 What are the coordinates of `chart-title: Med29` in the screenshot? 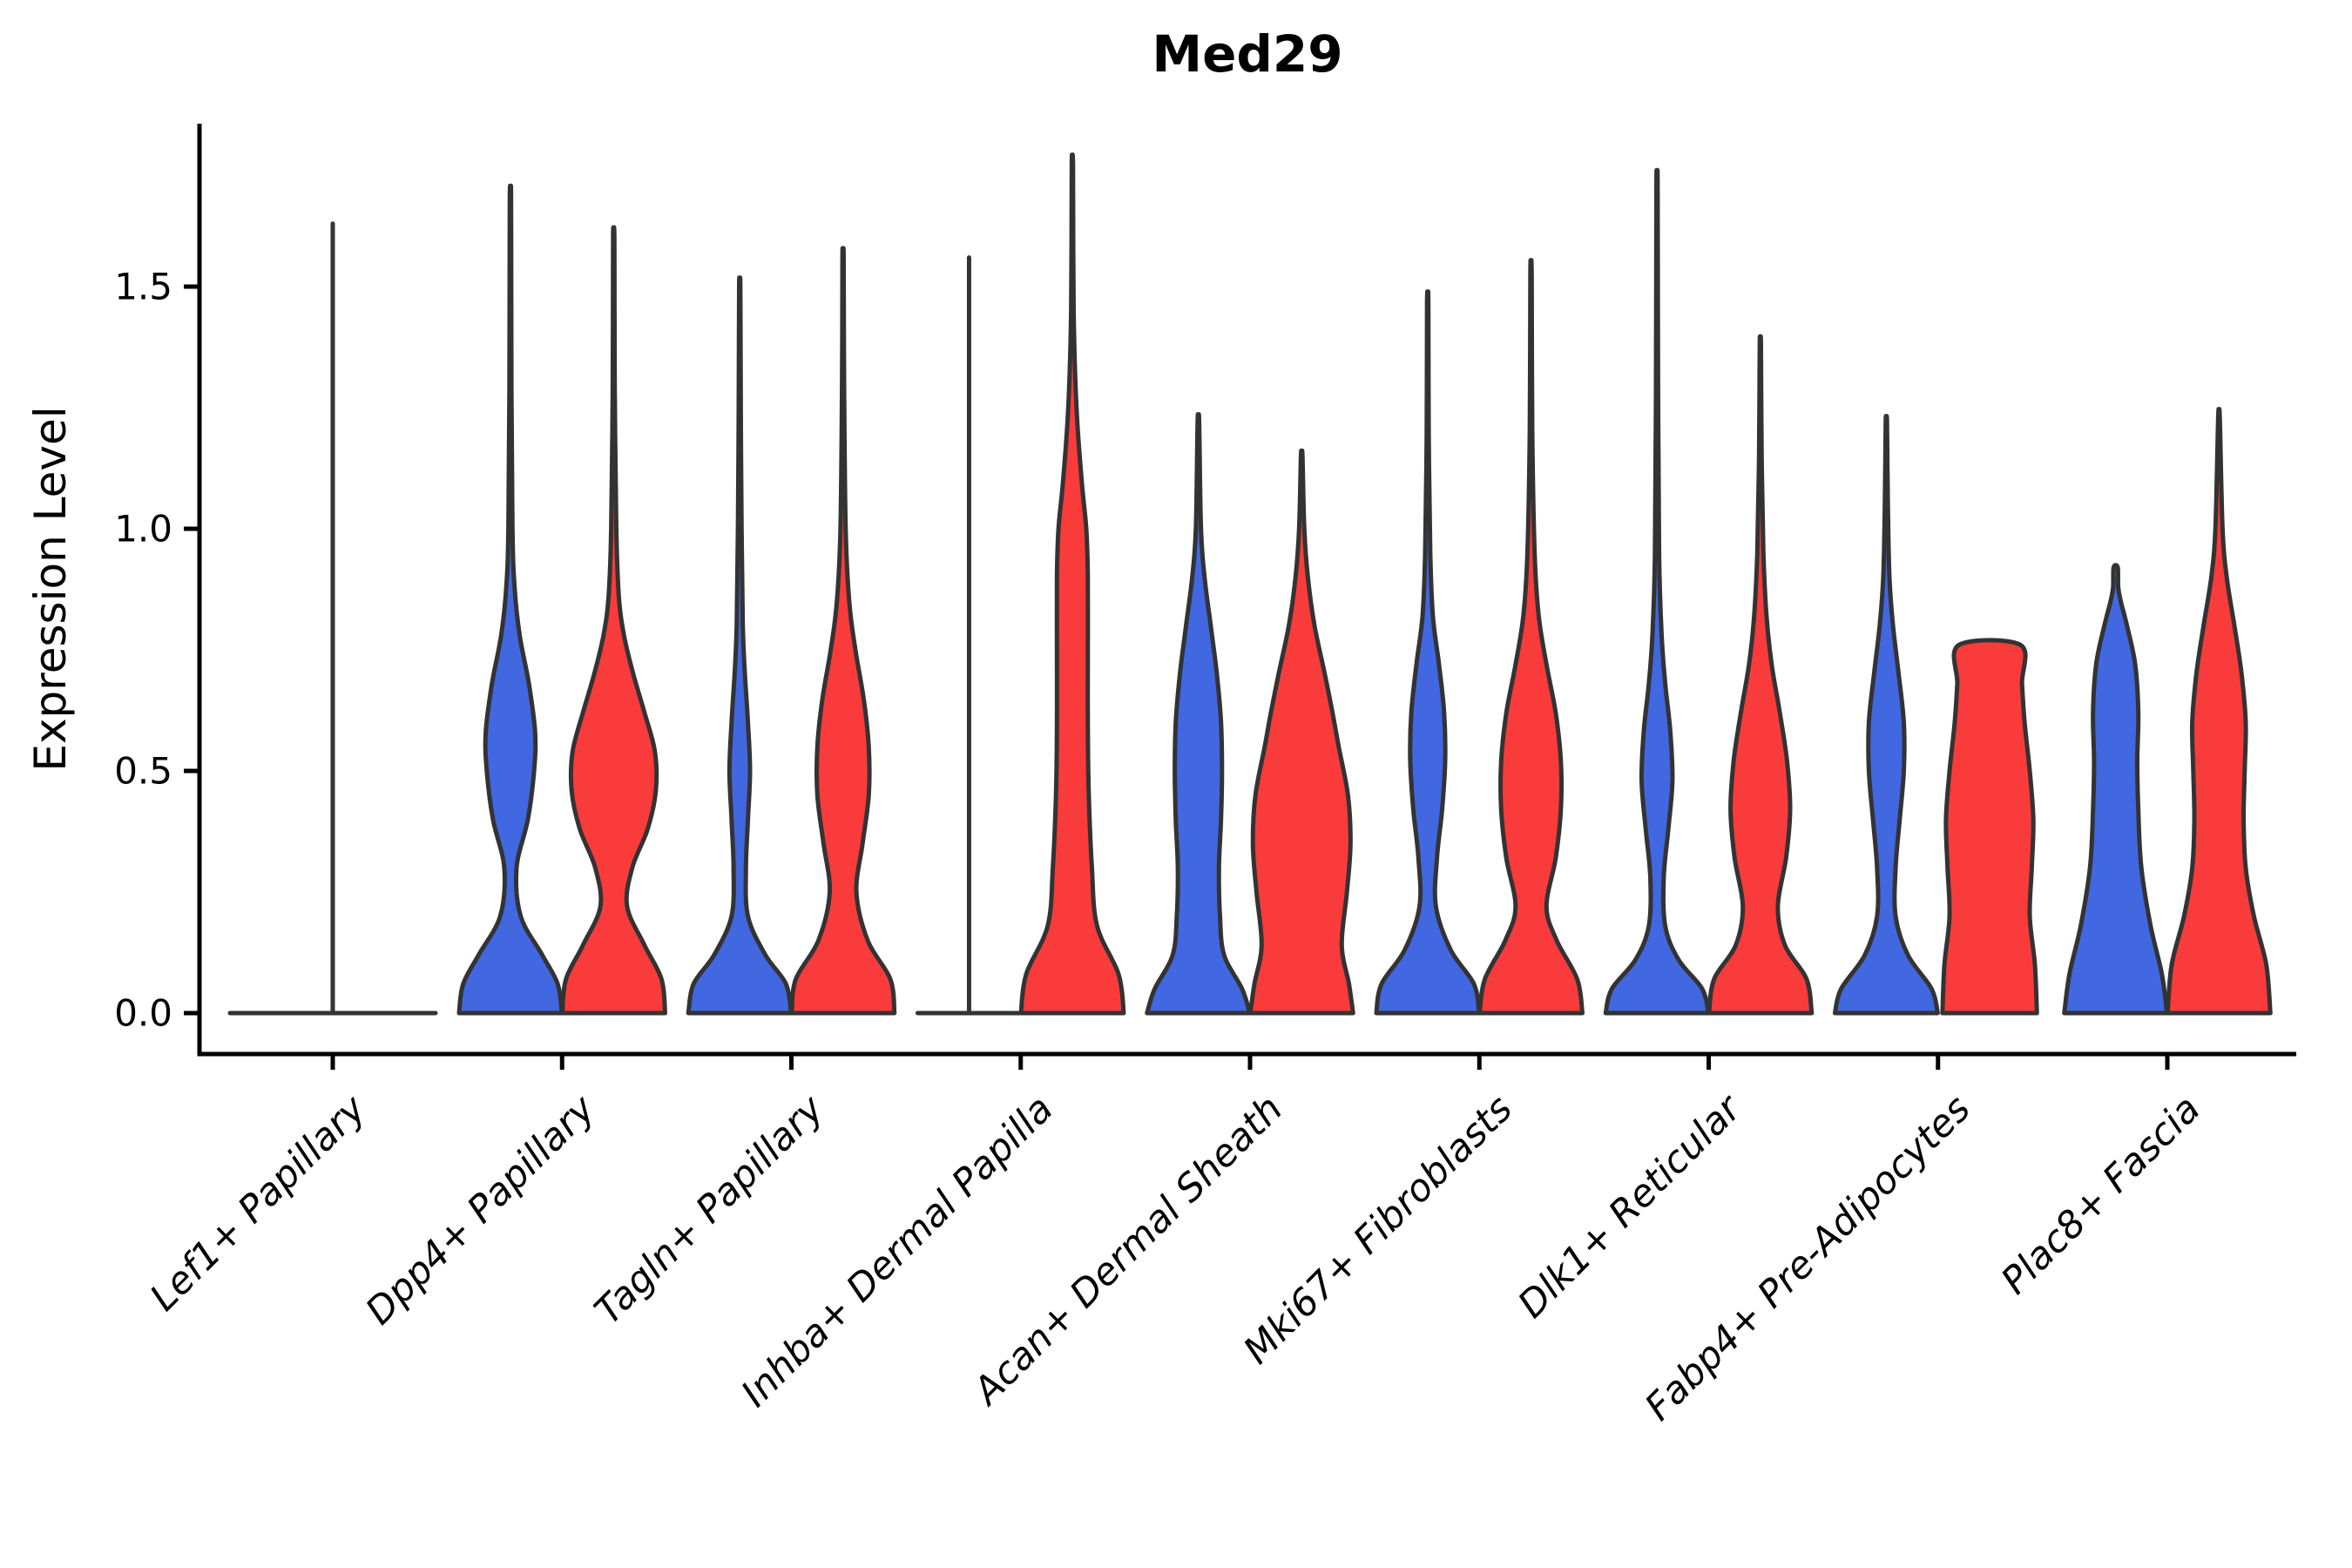 It's located at (1247, 54).